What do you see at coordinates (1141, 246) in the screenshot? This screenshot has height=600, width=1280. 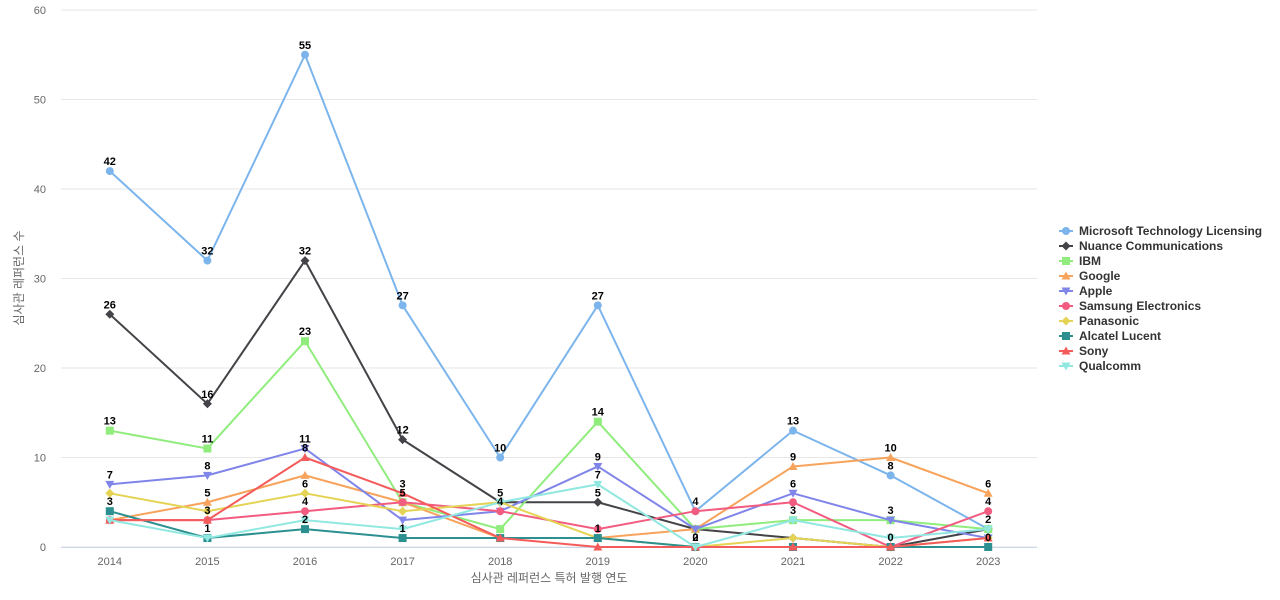 I see `legend-item-nuance-communications: Nuance Communications` at bounding box center [1141, 246].